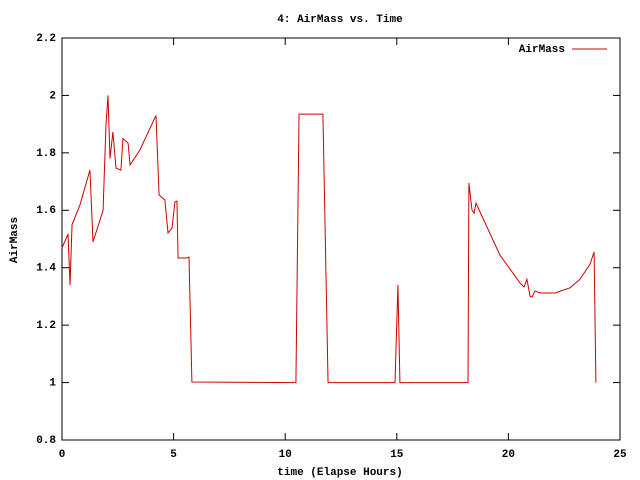  I want to click on chart-title: 4: AirMass vs. Time, so click(340, 20).